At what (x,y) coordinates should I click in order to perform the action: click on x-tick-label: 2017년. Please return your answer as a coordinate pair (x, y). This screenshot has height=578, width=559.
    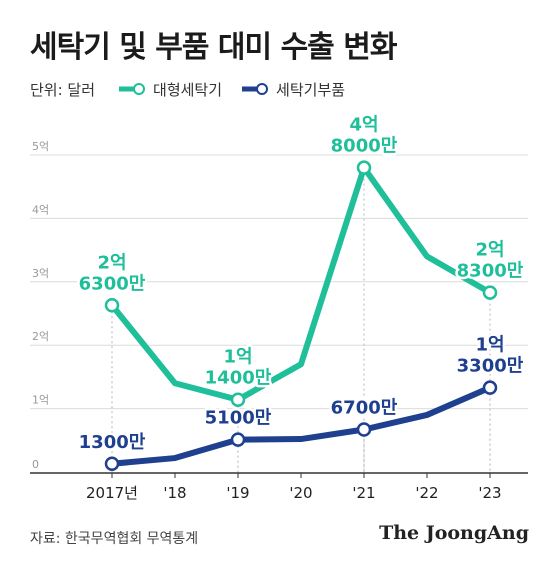
    Looking at the image, I should click on (112, 493).